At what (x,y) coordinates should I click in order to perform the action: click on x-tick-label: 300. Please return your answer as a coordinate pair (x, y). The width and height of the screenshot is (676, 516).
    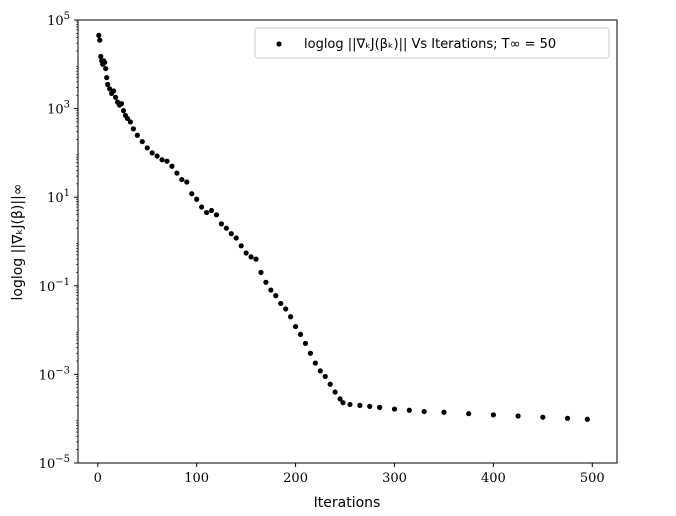
    Looking at the image, I should click on (394, 478).